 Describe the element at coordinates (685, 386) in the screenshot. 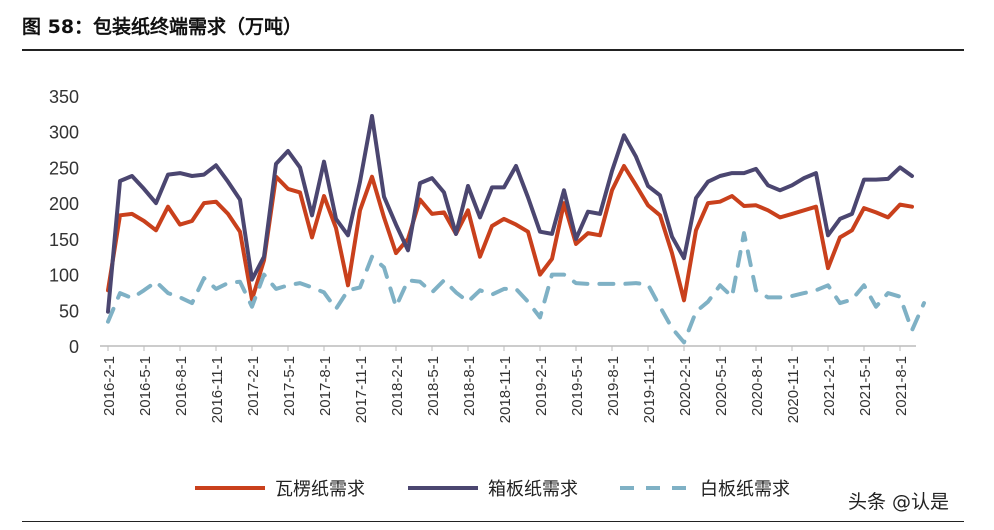

I see `x-tick-label: 2020-2-1` at that location.